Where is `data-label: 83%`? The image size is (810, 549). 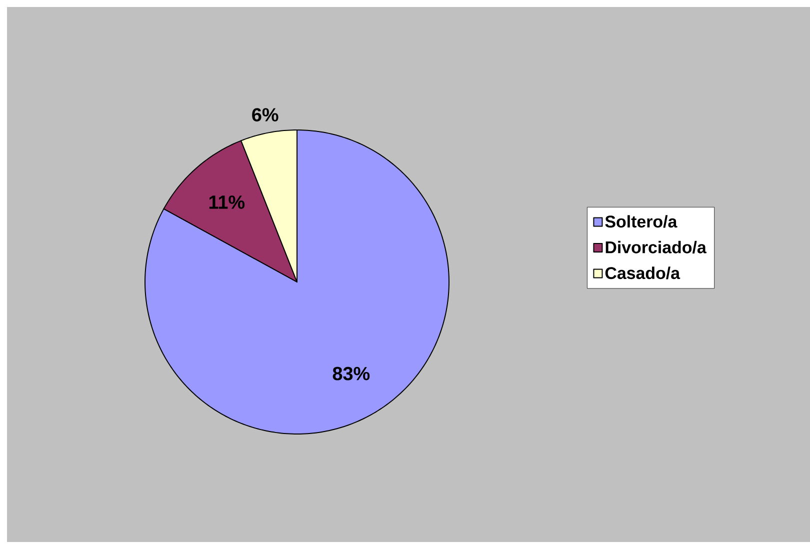 data-label: 83% is located at coordinates (351, 373).